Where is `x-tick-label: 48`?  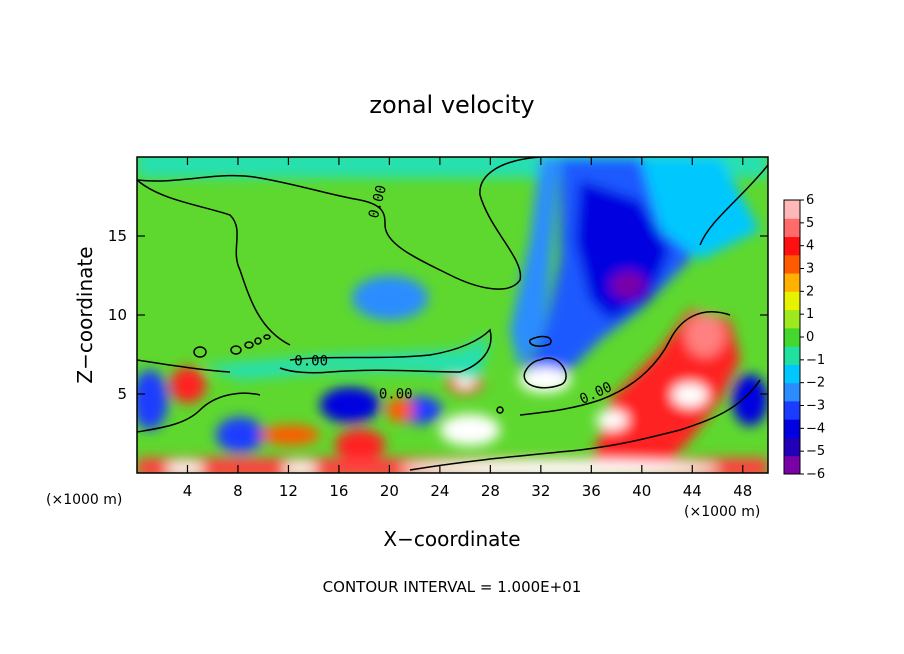
x-tick-label: 48 is located at coordinates (742, 491).